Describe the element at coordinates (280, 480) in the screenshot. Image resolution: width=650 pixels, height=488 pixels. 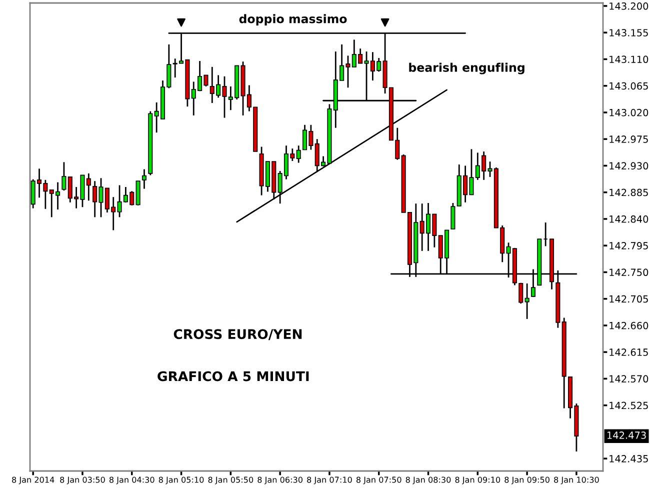
I see `x-tick-label: 8 Jan 06:30` at that location.